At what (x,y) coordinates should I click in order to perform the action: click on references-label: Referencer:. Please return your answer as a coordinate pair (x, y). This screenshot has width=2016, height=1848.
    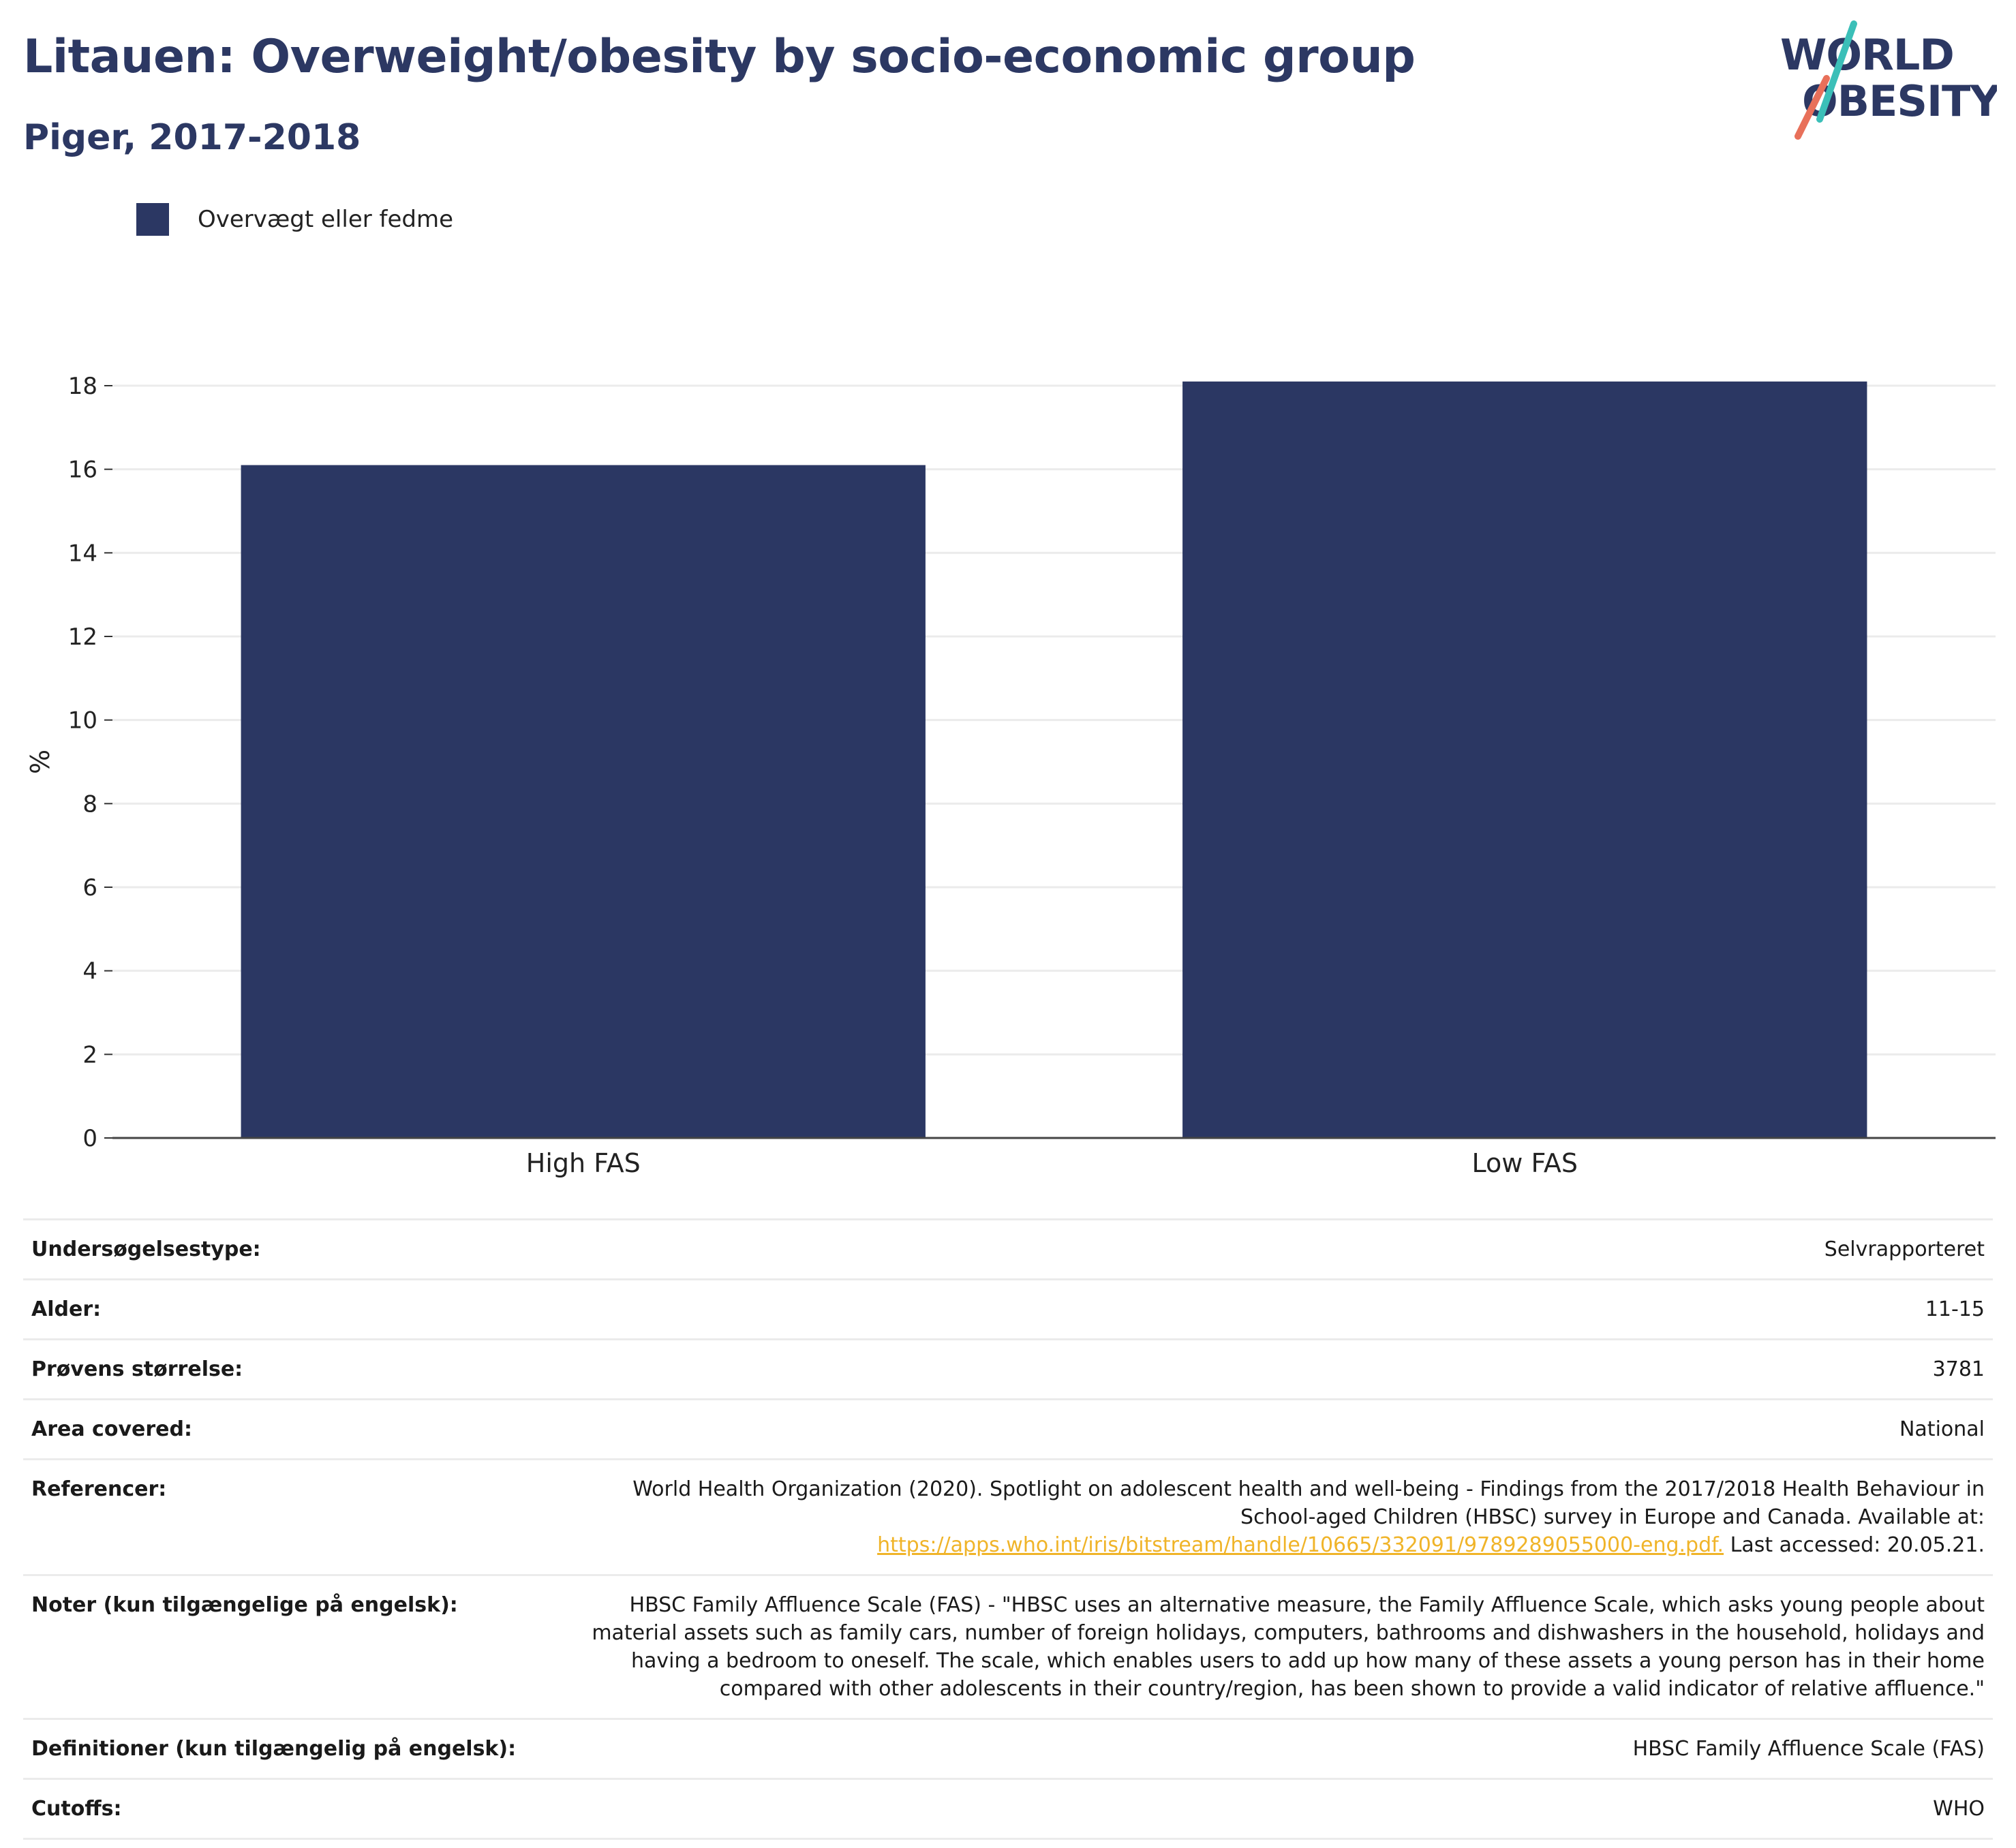
    Looking at the image, I should click on (297, 1516).